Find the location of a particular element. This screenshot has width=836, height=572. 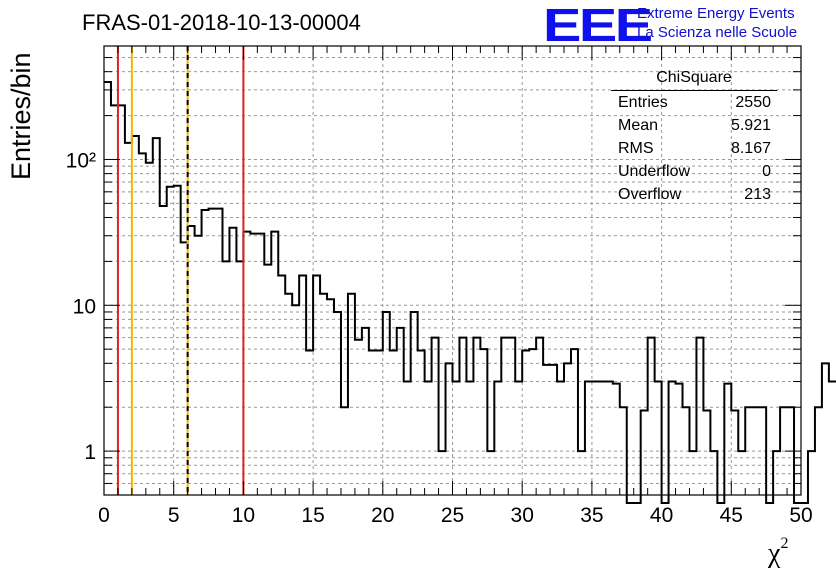

stats-row-mean: Mean 5.921 is located at coordinates (695, 125).